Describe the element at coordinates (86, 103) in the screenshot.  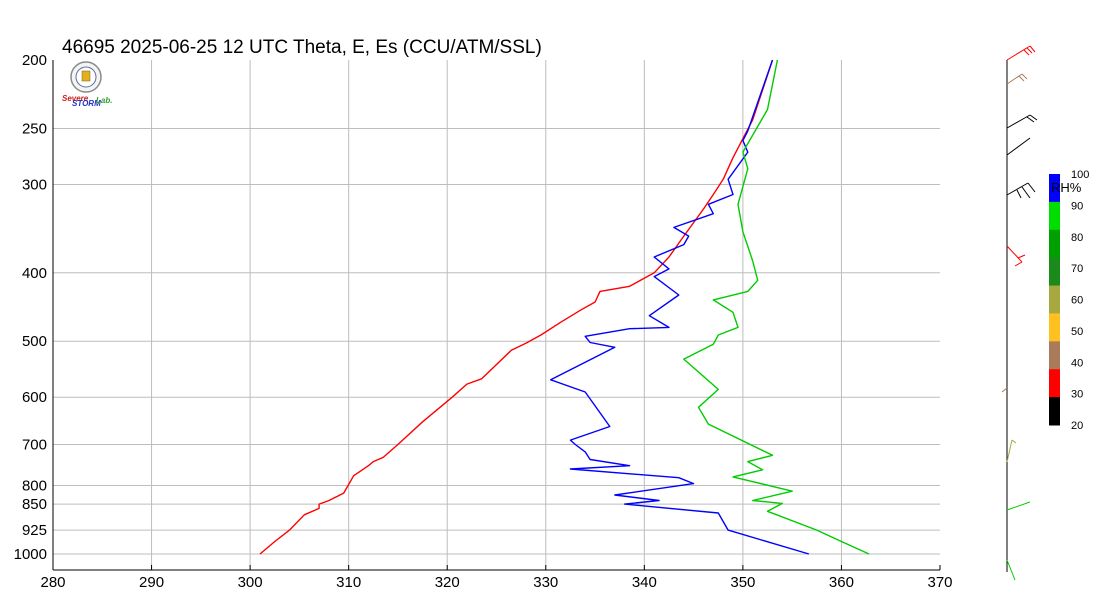
I see `logo-text-storm: STORM` at that location.